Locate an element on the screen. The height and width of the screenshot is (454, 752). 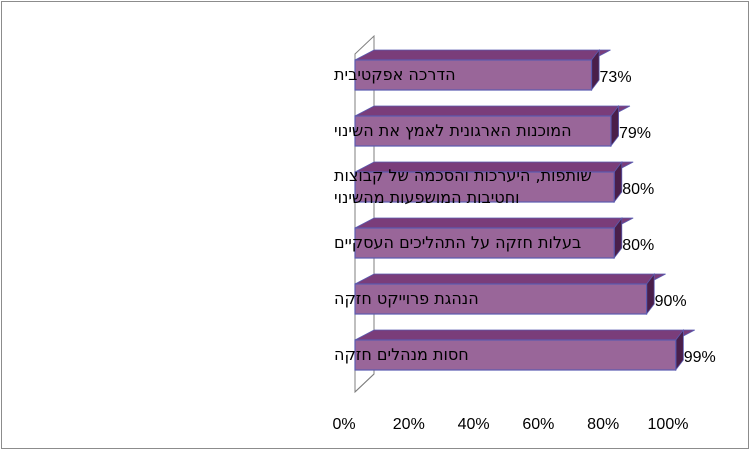
category-label: הדרכה אפקטיבית is located at coordinates (395, 74).